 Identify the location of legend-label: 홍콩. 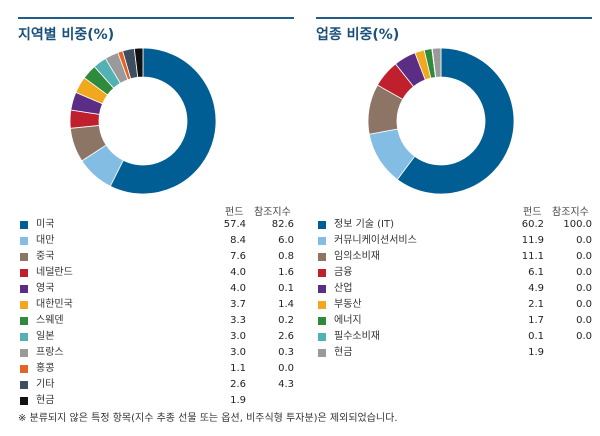
(45, 368).